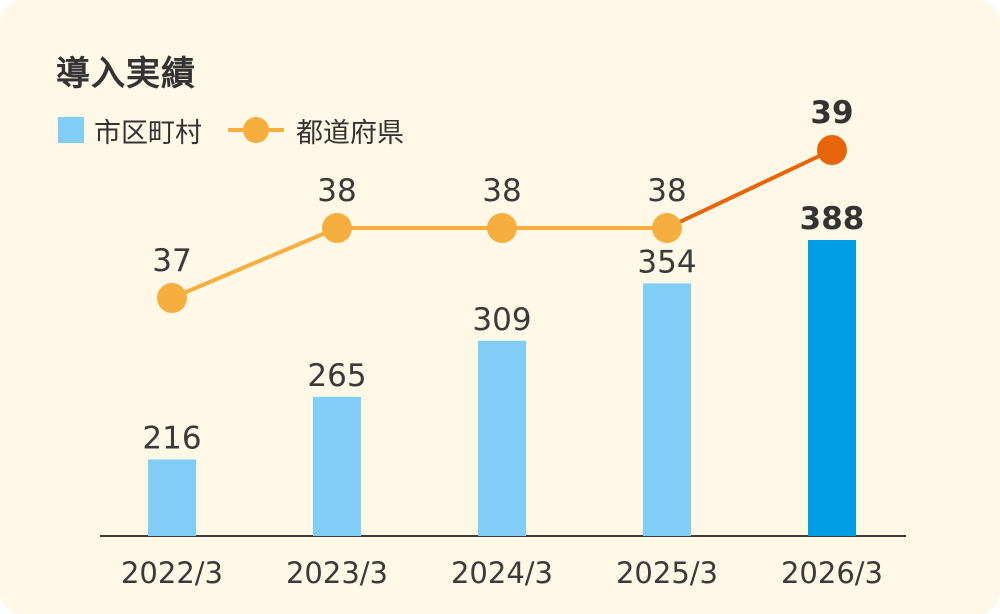 This screenshot has height=614, width=1000. What do you see at coordinates (172, 298) in the screenshot?
I see `line-point-2022/3` at bounding box center [172, 298].